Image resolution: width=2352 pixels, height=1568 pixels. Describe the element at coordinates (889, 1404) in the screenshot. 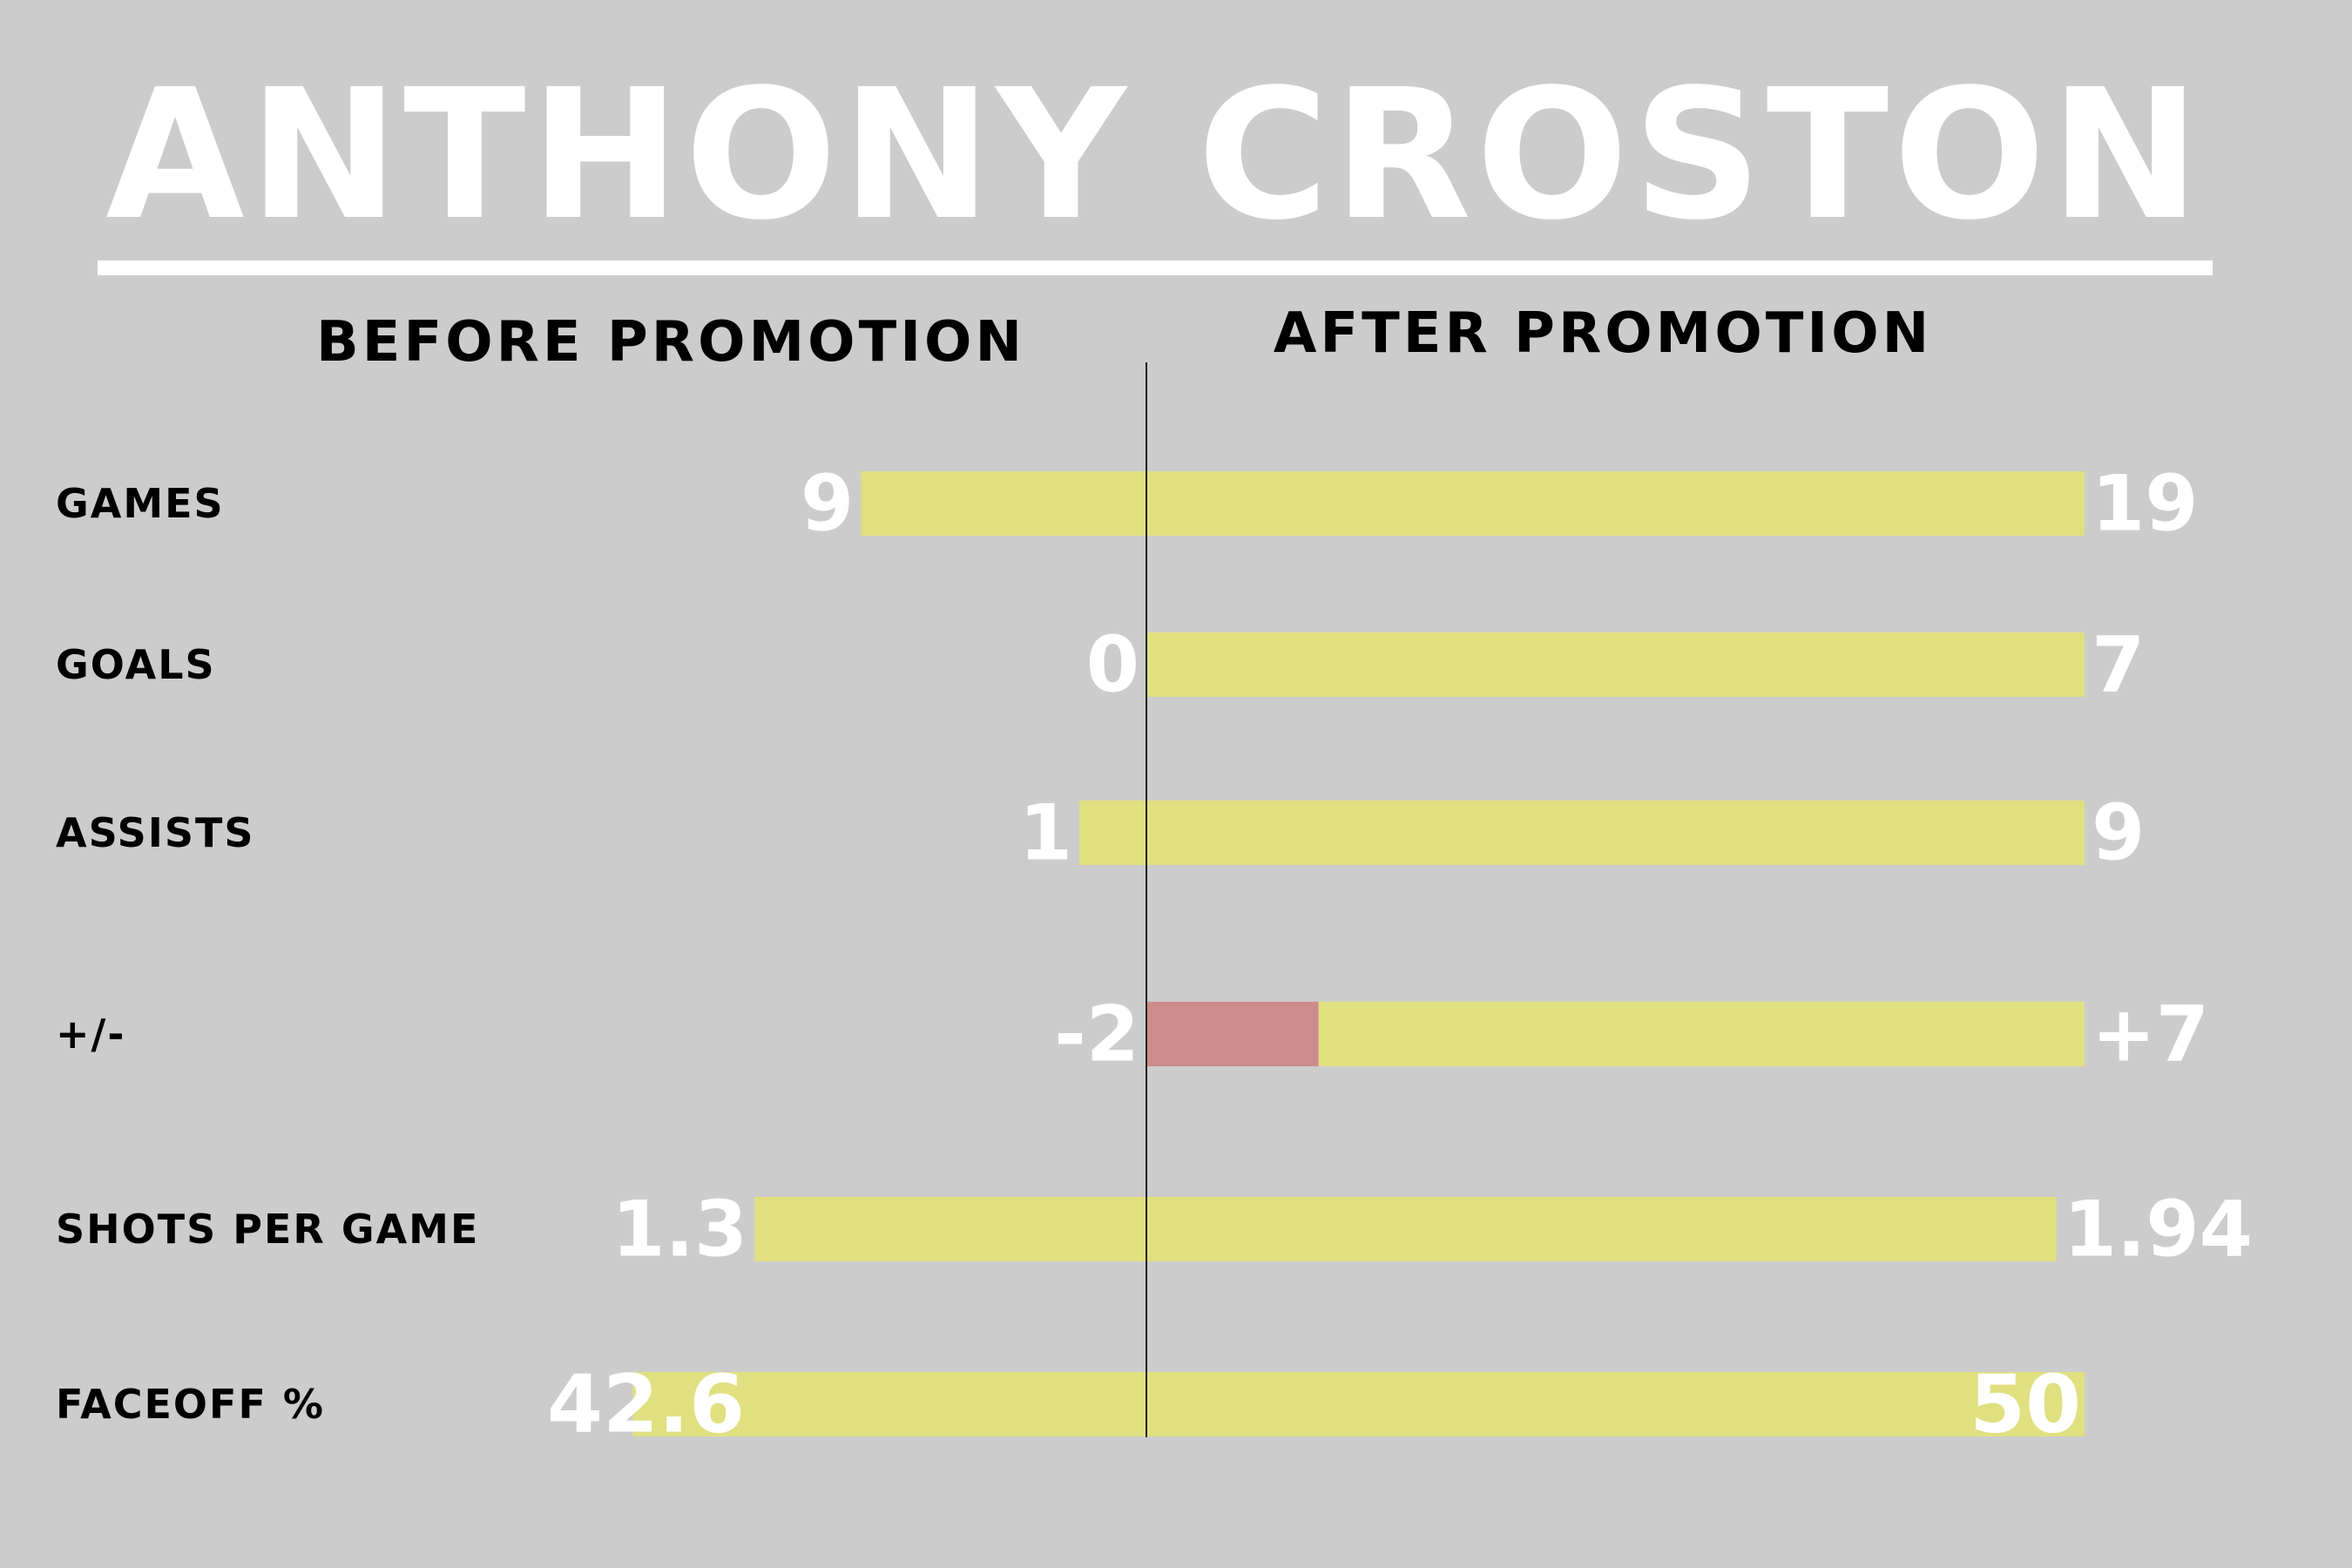

I see `bar-before-faceoff-pct` at that location.